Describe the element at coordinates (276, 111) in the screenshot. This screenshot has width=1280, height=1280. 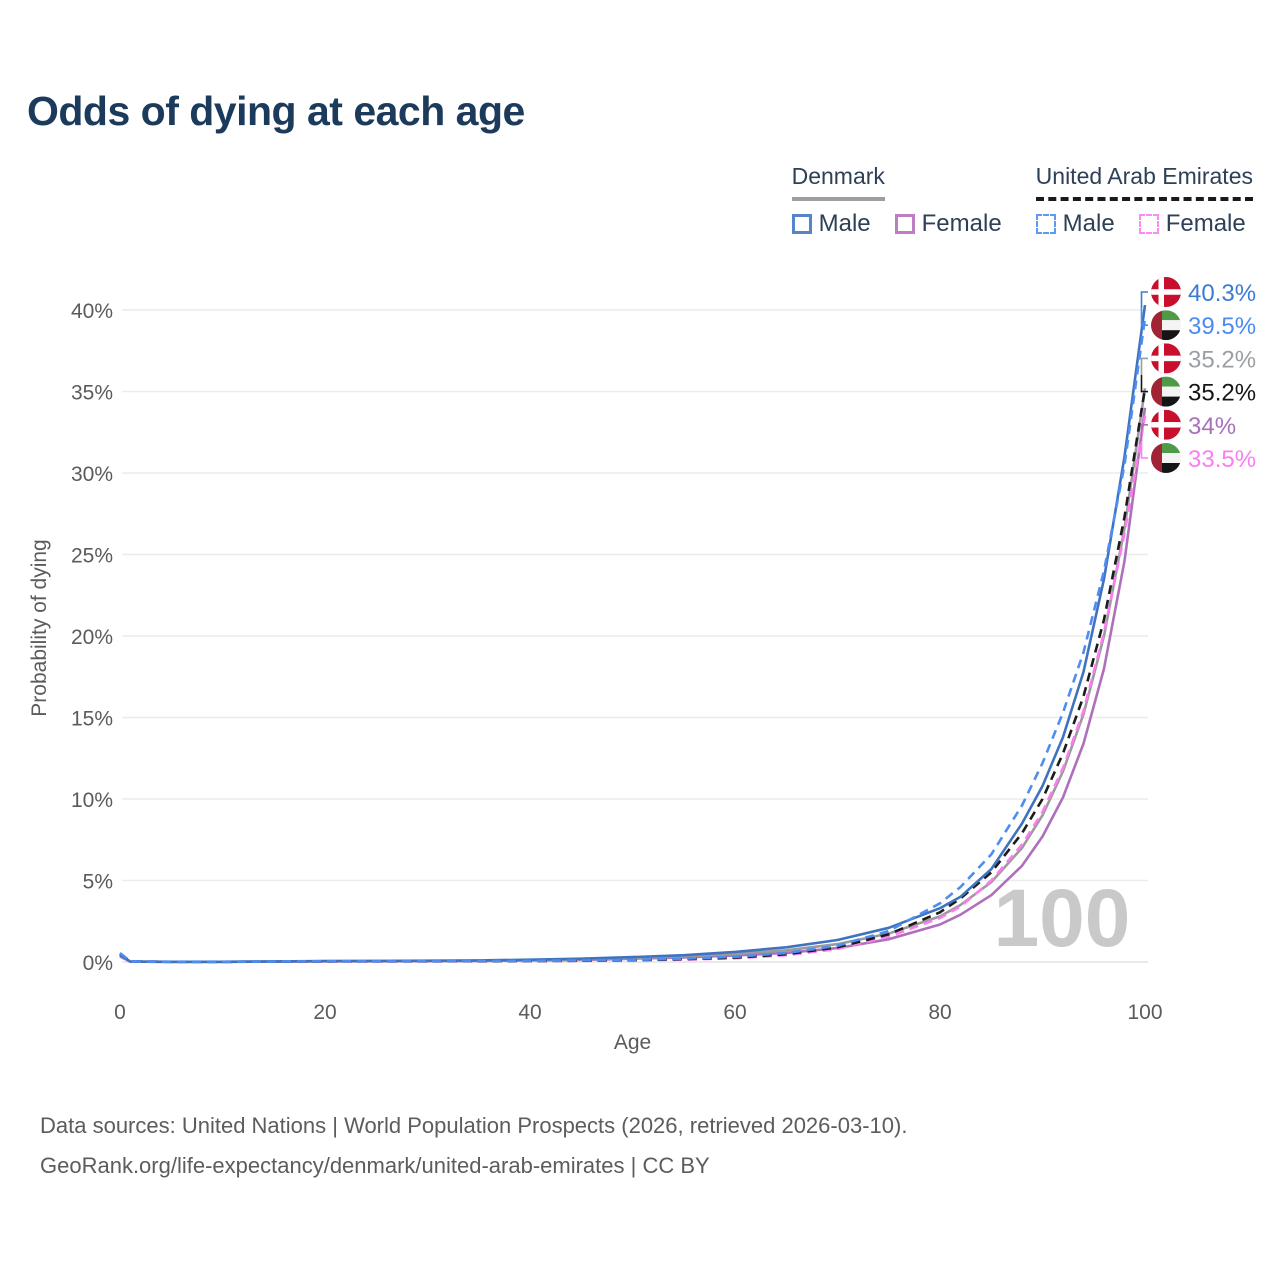
I see `page-title: Odds of dying at each age` at that location.